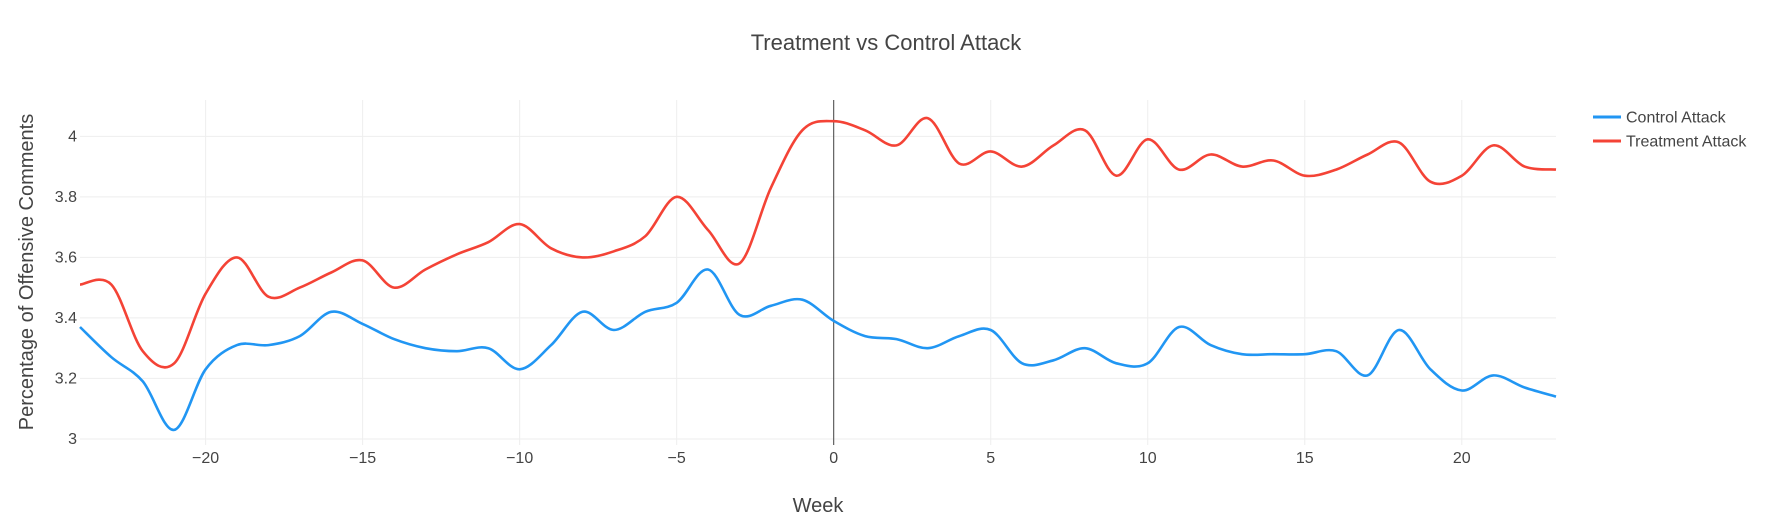 This screenshot has width=1773, height=530. What do you see at coordinates (1676, 118) in the screenshot?
I see `legend-label: Control Attack` at bounding box center [1676, 118].